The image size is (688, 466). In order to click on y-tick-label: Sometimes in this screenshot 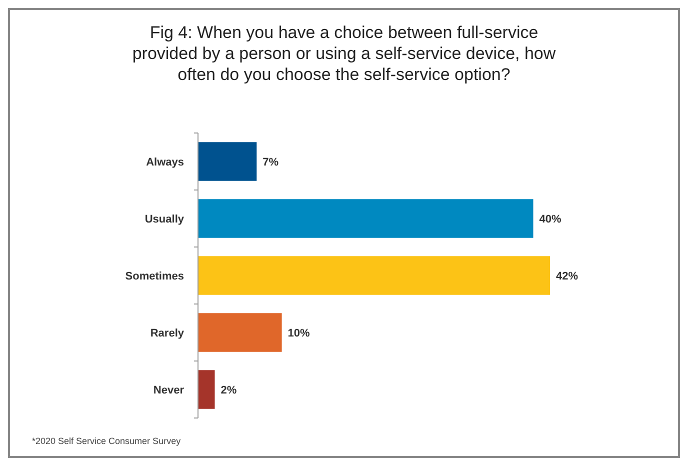, I will do `click(154, 276)`.